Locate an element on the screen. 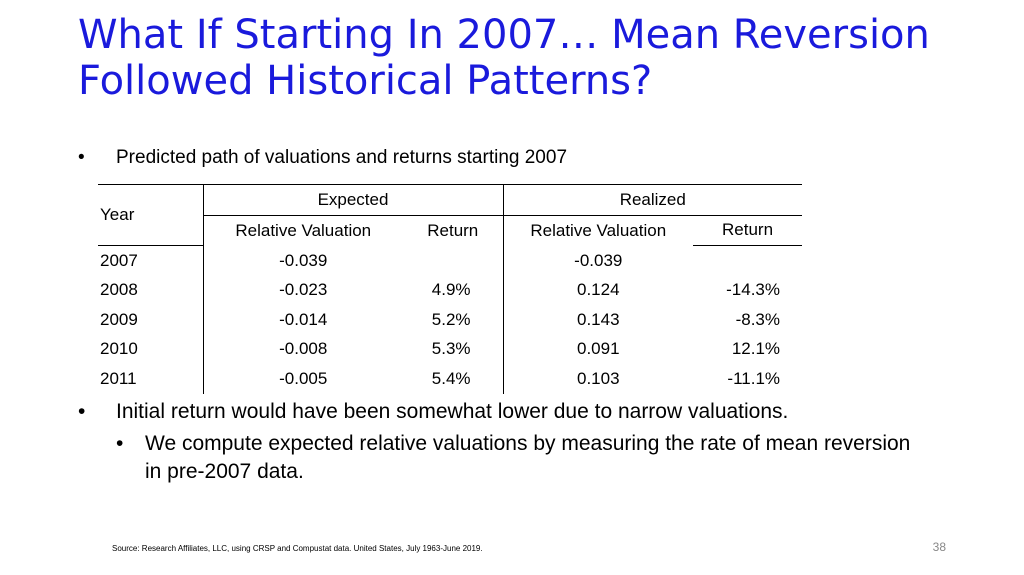  realized-header: Realized is located at coordinates (652, 200).